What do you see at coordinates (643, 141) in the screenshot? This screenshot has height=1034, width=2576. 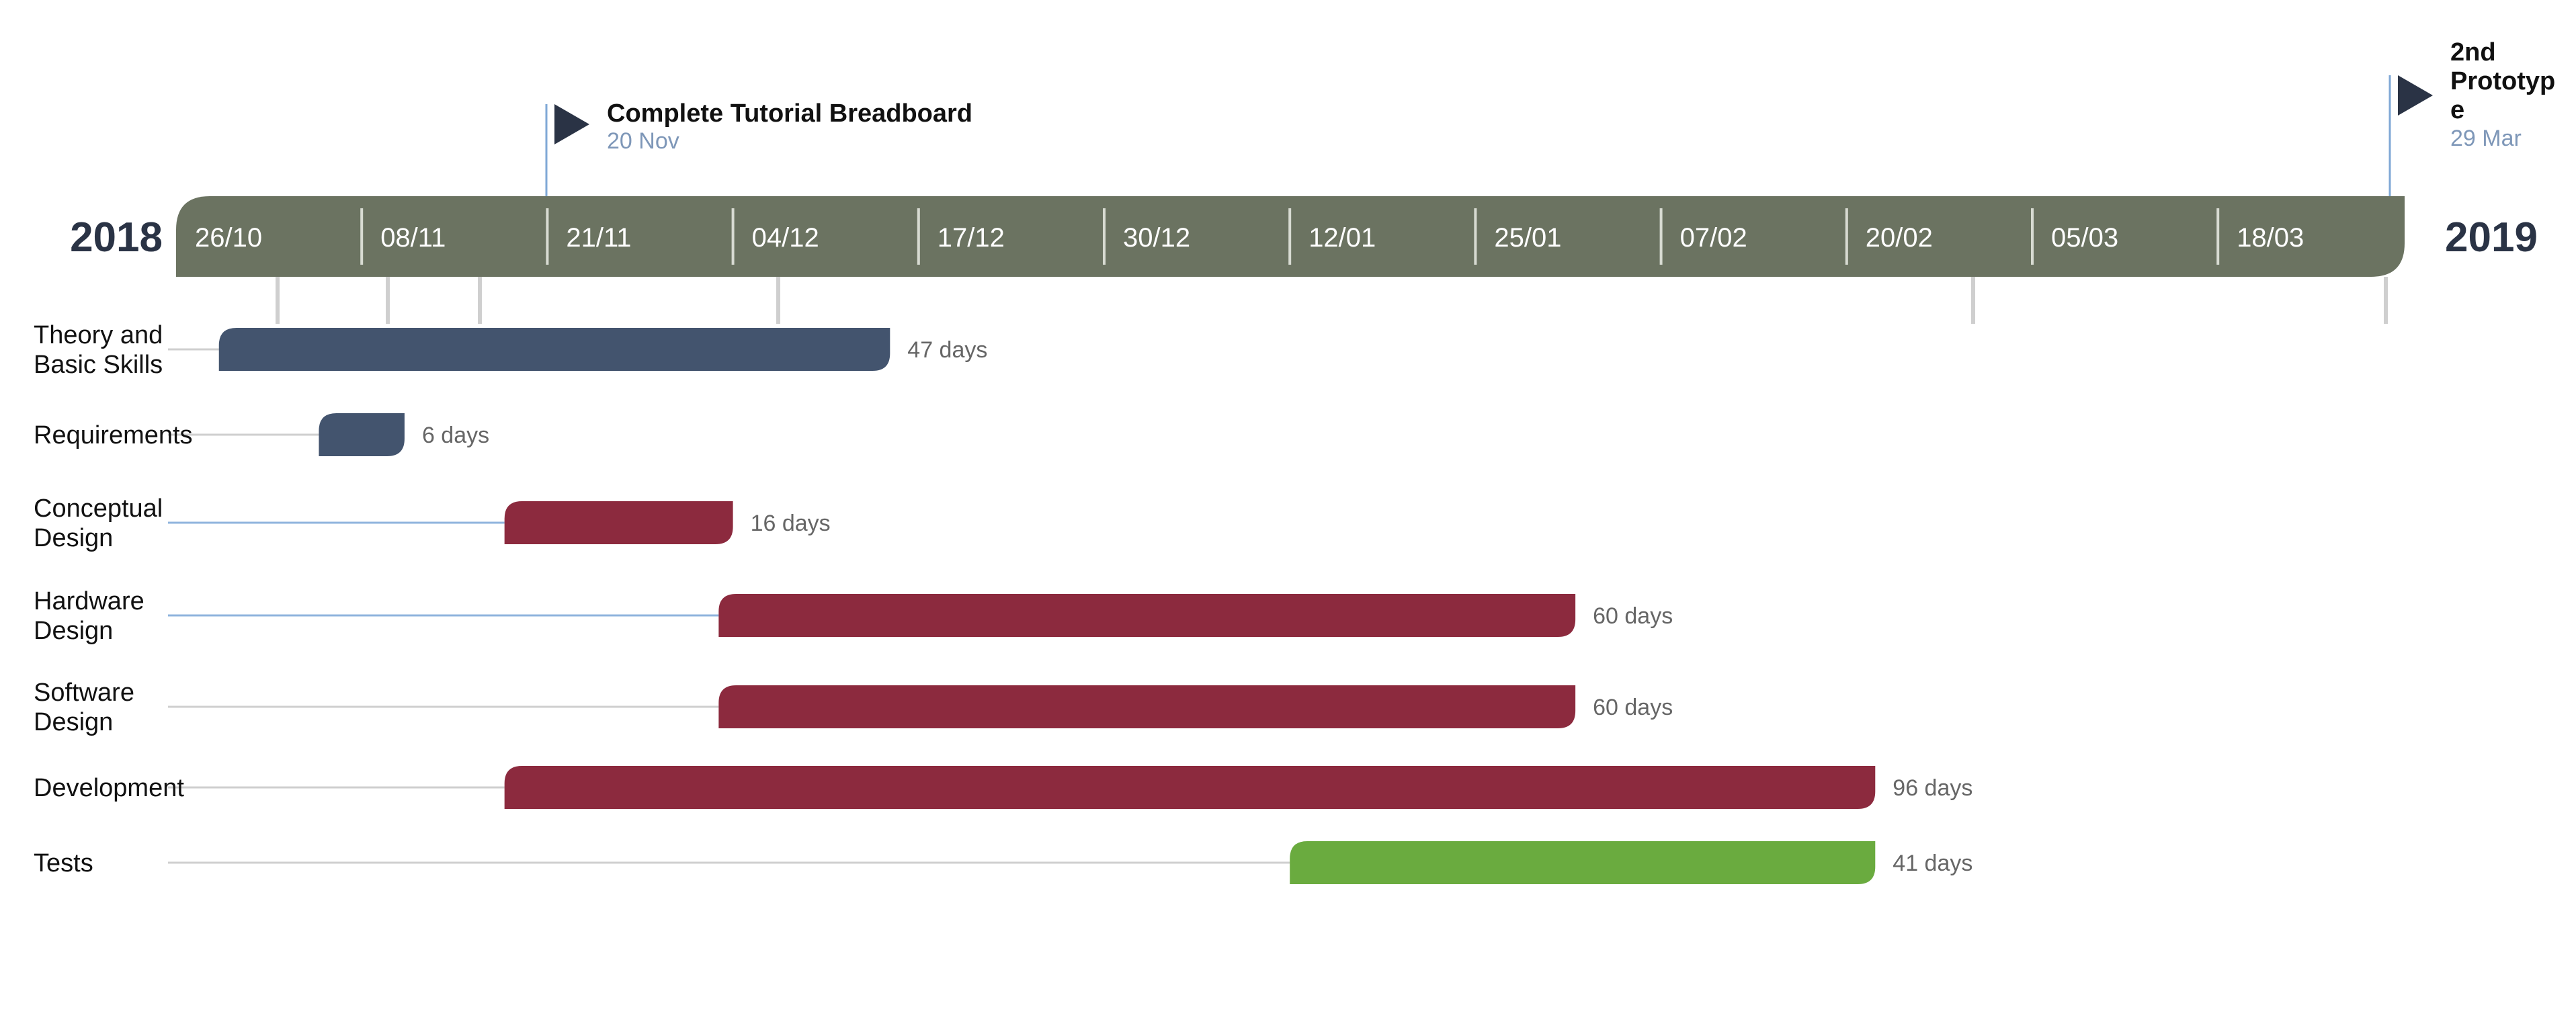 I see `milestone-date: 20 Nov` at bounding box center [643, 141].